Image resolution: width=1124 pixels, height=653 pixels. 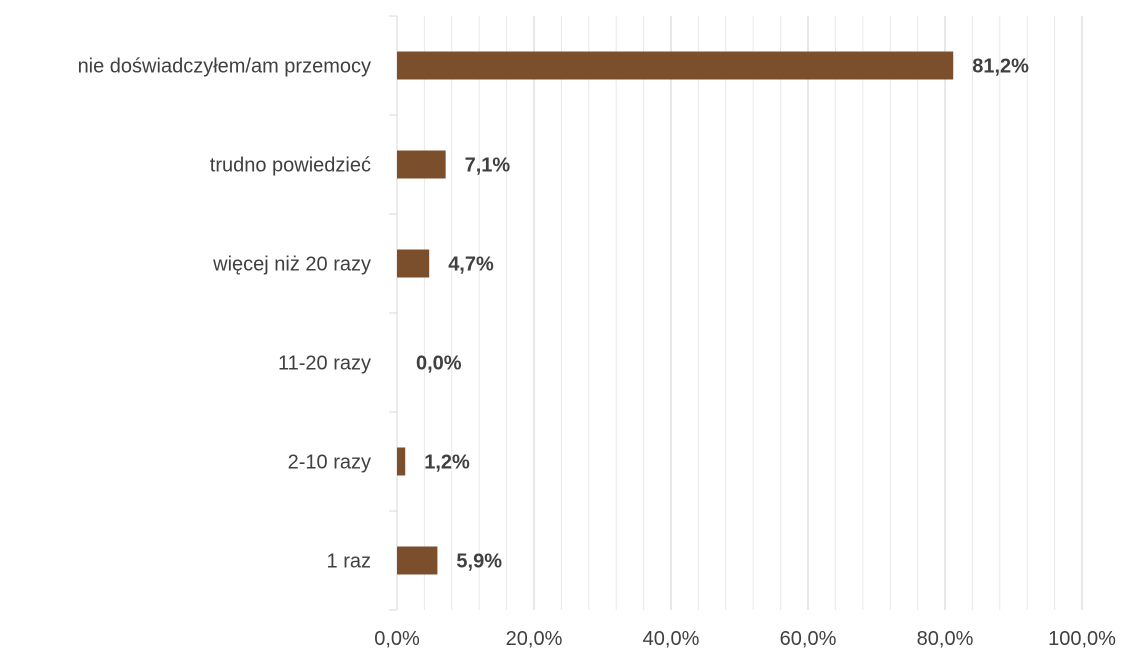 What do you see at coordinates (671, 639) in the screenshot?
I see `x-tick-label: 40,0%` at bounding box center [671, 639].